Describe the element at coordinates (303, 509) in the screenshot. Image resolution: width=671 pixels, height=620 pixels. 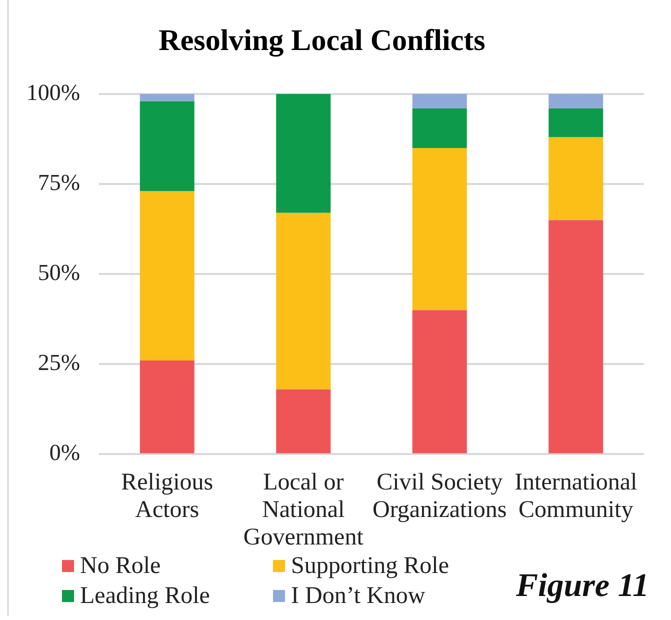
I see `x-tick-label: Local or National Government` at that location.